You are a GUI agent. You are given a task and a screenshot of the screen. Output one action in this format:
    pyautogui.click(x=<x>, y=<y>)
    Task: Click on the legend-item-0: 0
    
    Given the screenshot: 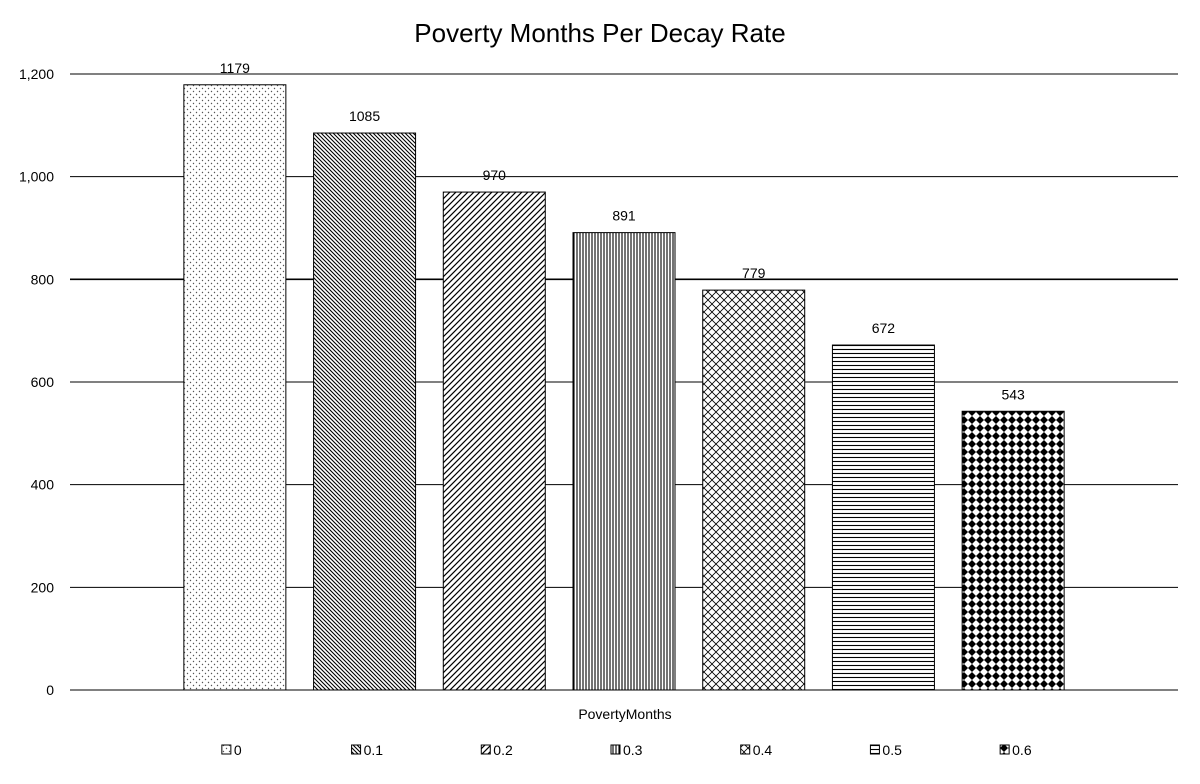 What is the action you would take?
    pyautogui.click(x=231, y=750)
    